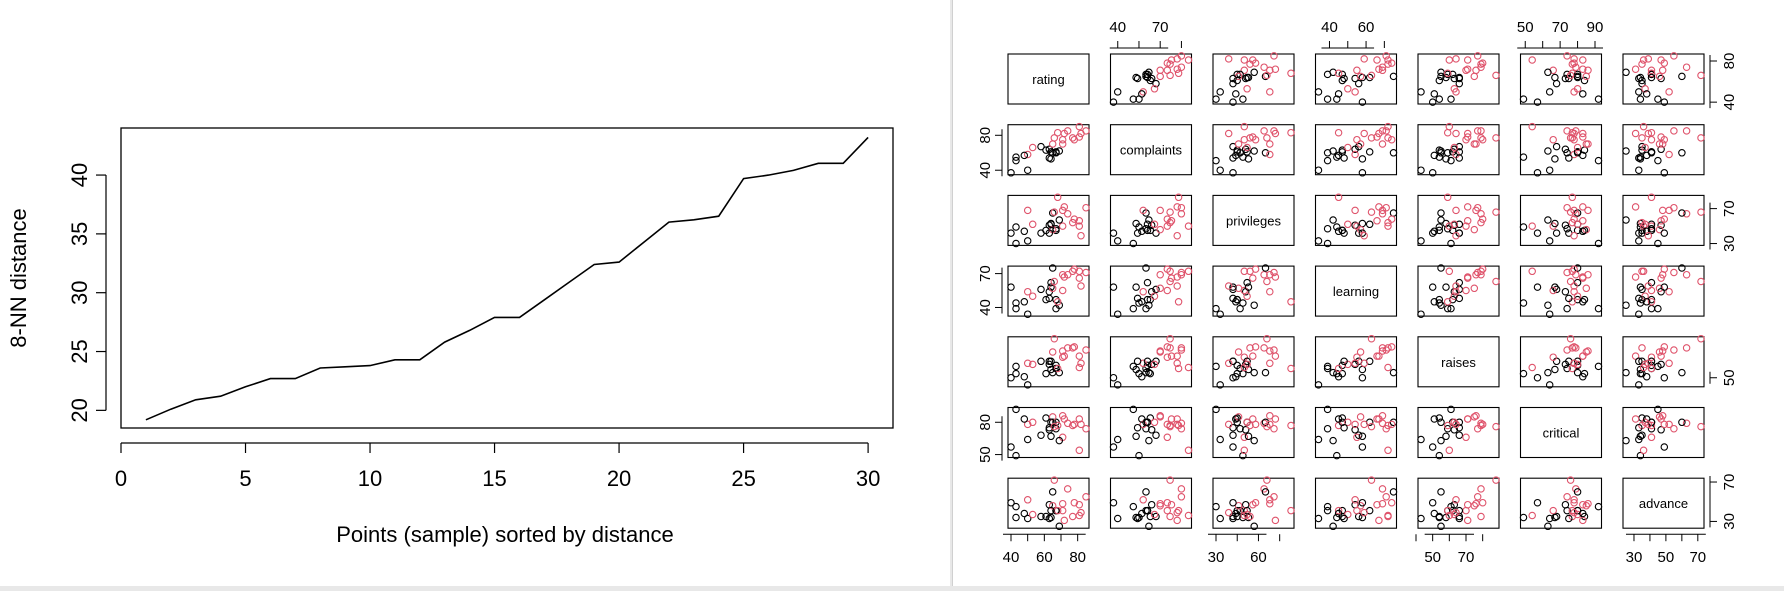 This screenshot has height=591, width=1784. I want to click on variable-label-advance: advance, so click(1663, 503).